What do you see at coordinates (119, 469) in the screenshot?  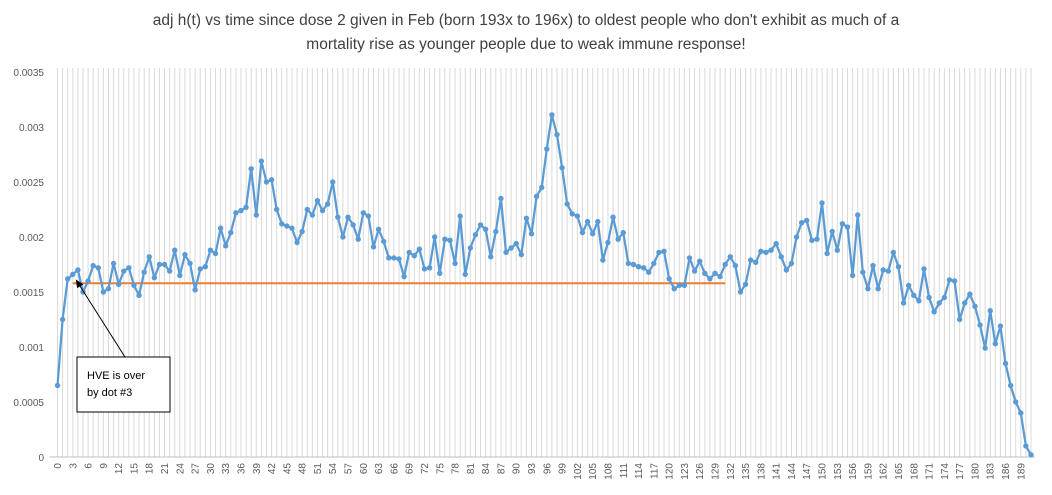 I see `x-tick-label: 12` at bounding box center [119, 469].